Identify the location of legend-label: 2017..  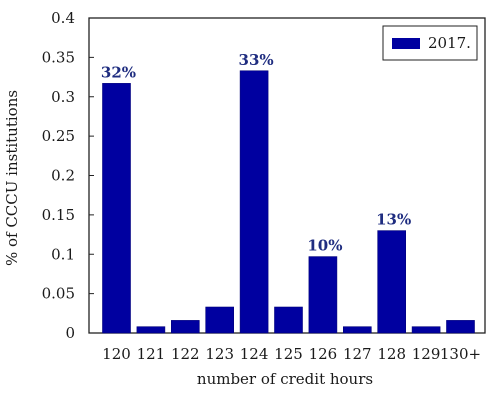
(449, 43).